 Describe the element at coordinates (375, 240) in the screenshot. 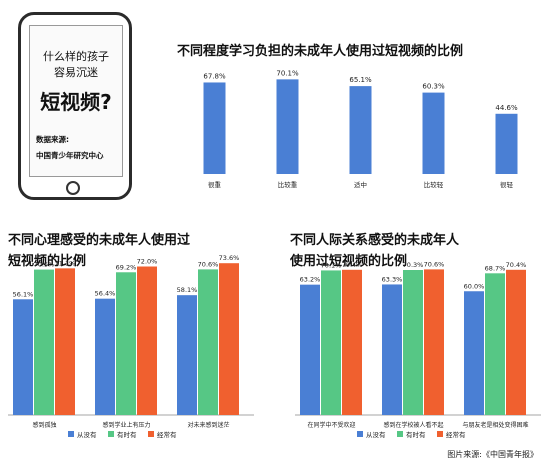

I see `chart3-title-line1: 不同人际关系感受的未成年人` at that location.